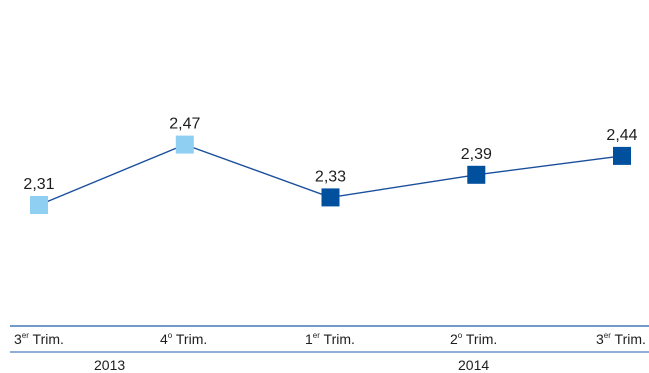 The image size is (649, 373). What do you see at coordinates (38, 184) in the screenshot?
I see `data-label-0: 2,31` at bounding box center [38, 184].